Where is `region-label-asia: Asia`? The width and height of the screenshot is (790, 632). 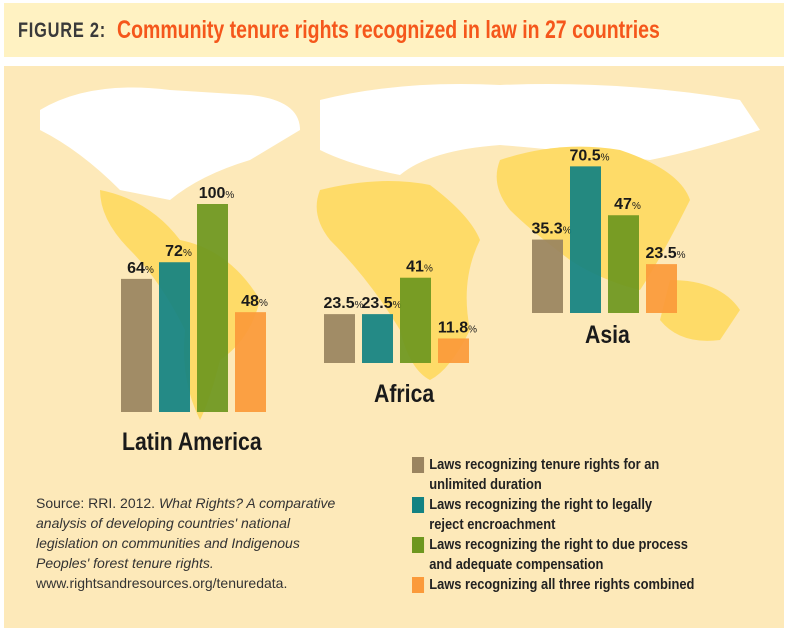 region-label-asia: Asia is located at coordinates (608, 334).